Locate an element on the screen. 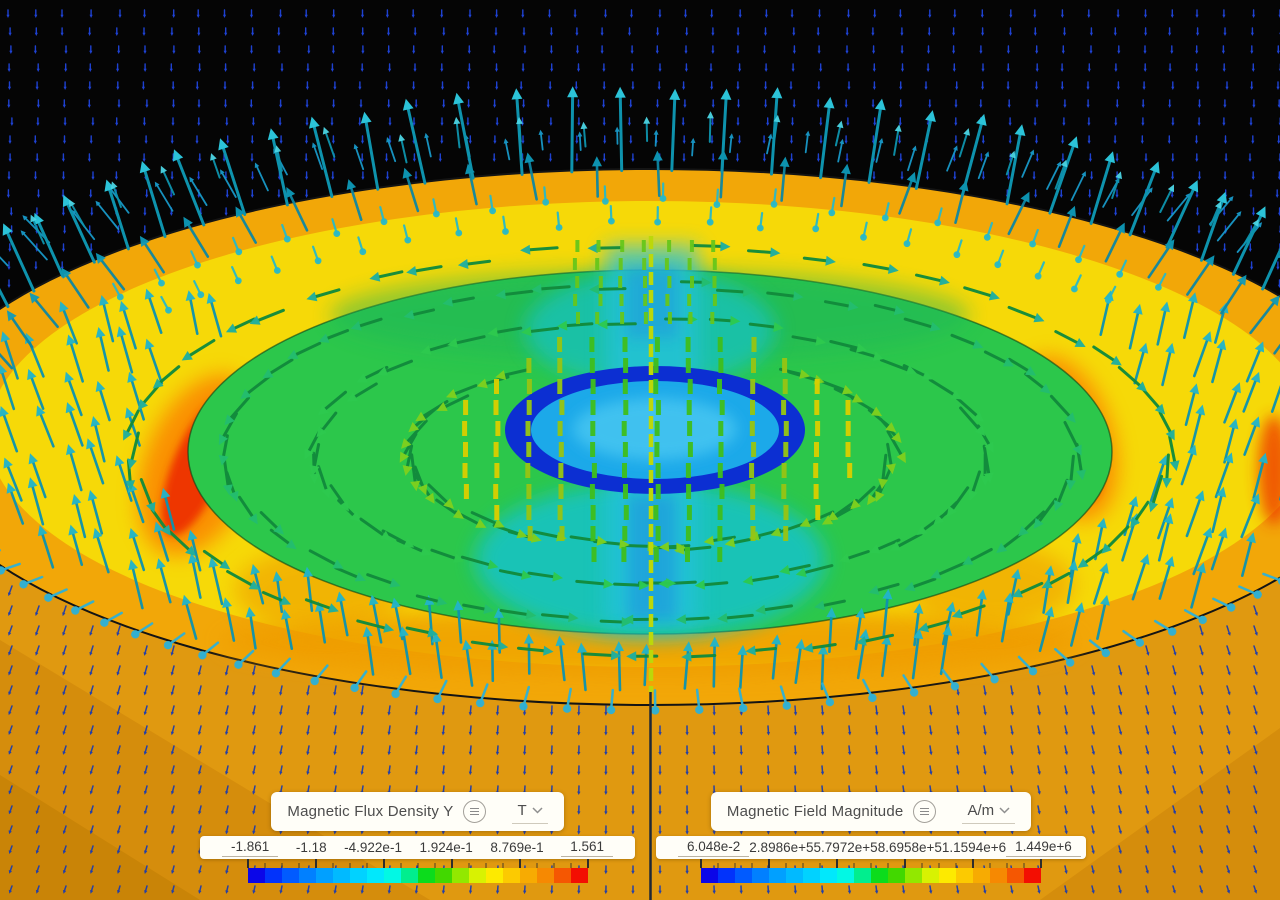  scale-value: 5.7972e+5 is located at coordinates (845, 847).